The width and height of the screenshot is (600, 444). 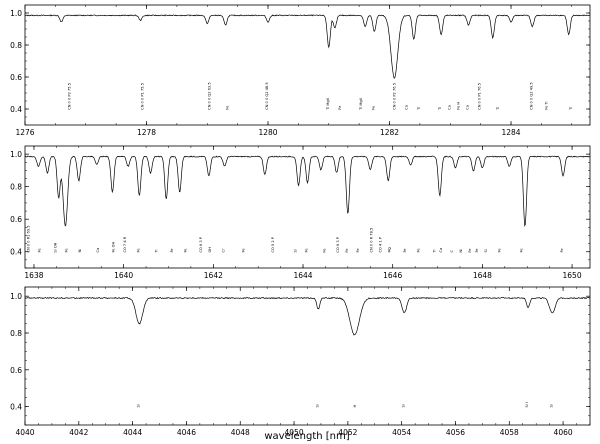 I want to click on line-id-label: CN 0 0 Q2 48.5, so click(x=267, y=95).